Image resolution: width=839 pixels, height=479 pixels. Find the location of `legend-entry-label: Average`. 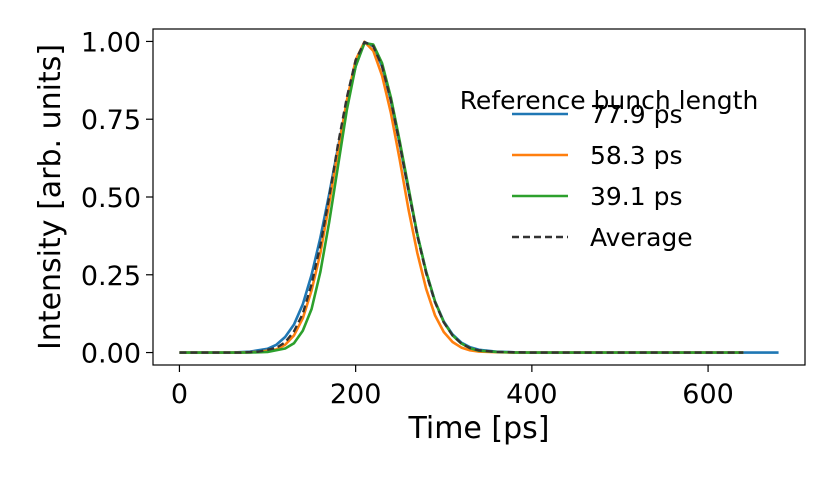

legend-entry-label: Average is located at coordinates (641, 237).